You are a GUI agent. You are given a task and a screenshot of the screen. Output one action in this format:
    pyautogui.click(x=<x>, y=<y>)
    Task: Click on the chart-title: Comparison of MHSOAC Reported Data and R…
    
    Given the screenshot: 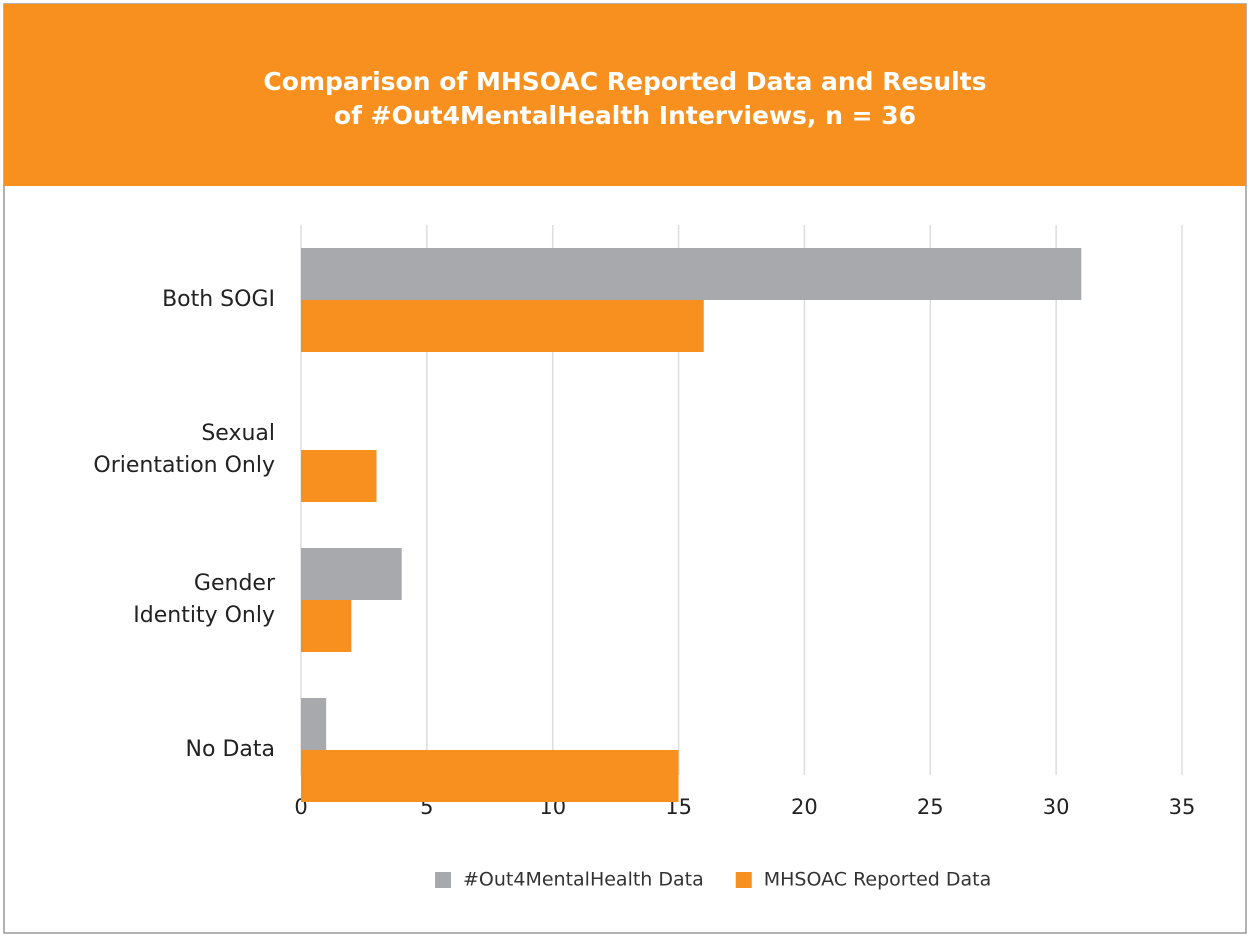 What is the action you would take?
    pyautogui.click(x=624, y=98)
    